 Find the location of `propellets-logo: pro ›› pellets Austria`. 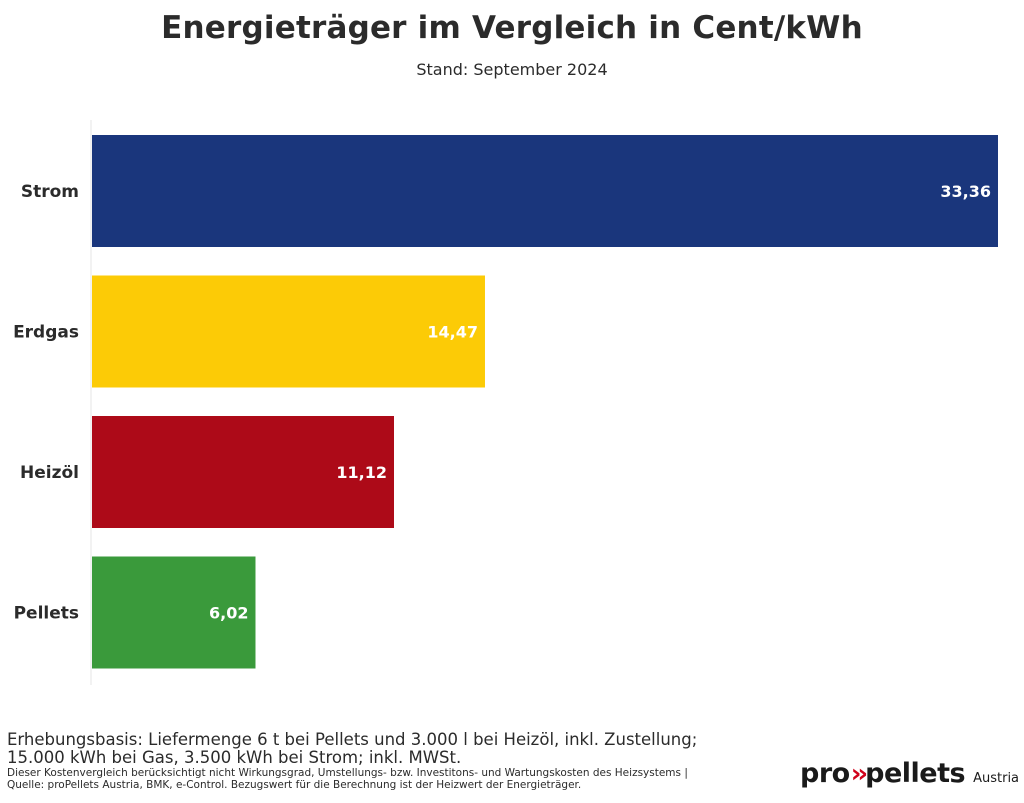

propellets-logo: pro ›› pellets Austria is located at coordinates (909, 775).